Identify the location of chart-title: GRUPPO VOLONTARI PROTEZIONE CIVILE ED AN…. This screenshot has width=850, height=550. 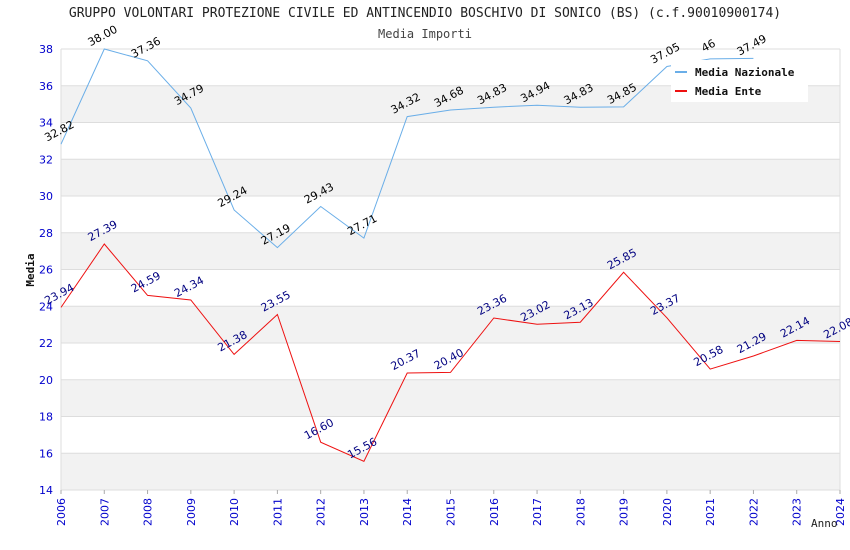
(425, 13).